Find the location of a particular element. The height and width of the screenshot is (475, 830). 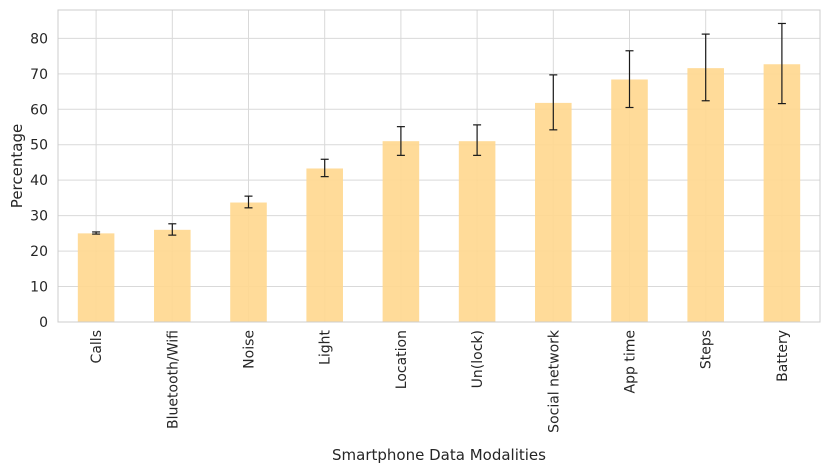

y-ticks-layer: 0 10 20 30 40 50 60 70 80 is located at coordinates (39, 181).